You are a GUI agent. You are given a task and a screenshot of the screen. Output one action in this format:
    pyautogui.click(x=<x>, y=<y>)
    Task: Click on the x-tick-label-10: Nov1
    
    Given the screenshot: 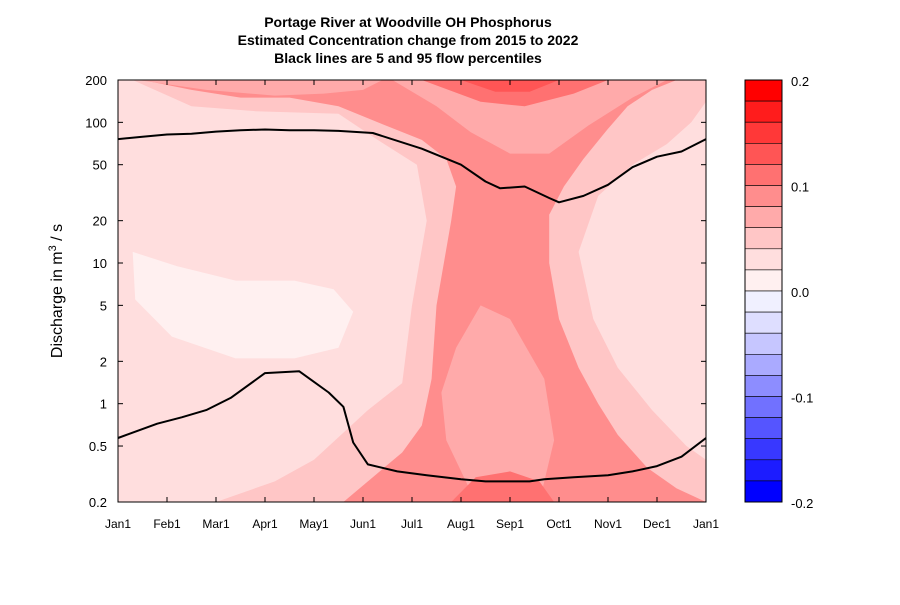 What is the action you would take?
    pyautogui.click(x=608, y=524)
    